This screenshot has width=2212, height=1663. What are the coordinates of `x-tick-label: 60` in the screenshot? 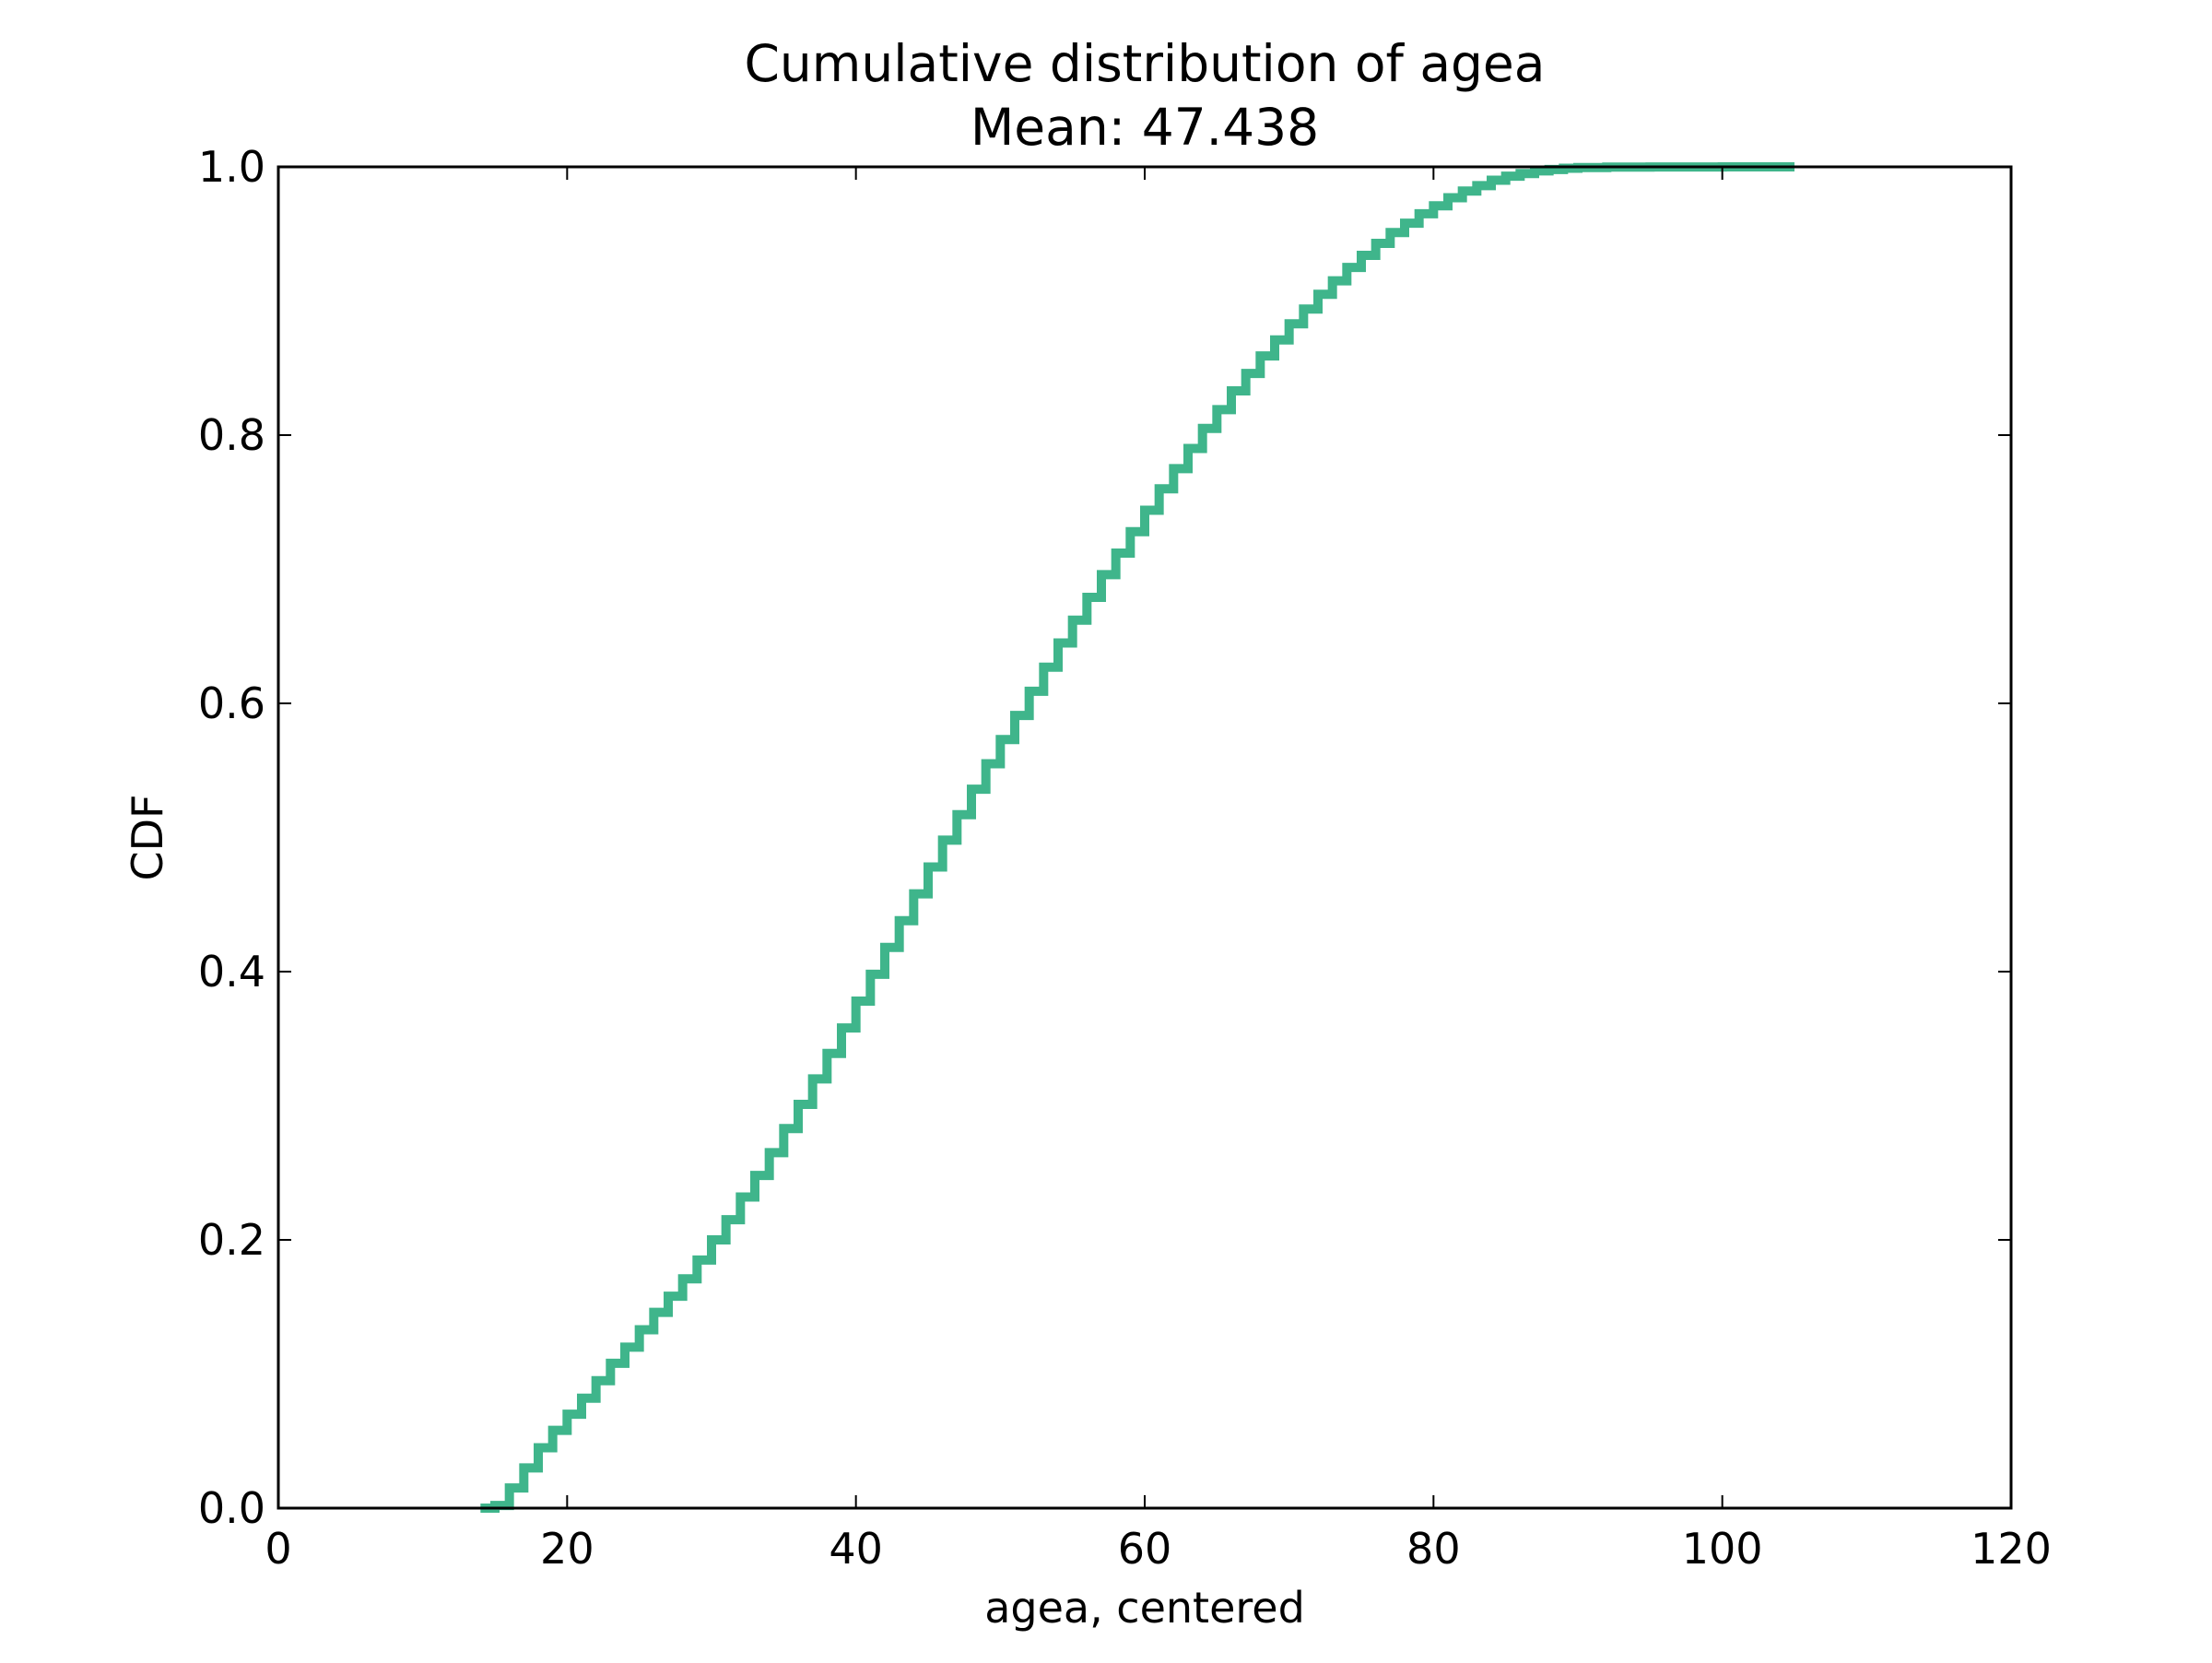 It's located at (1145, 1549).